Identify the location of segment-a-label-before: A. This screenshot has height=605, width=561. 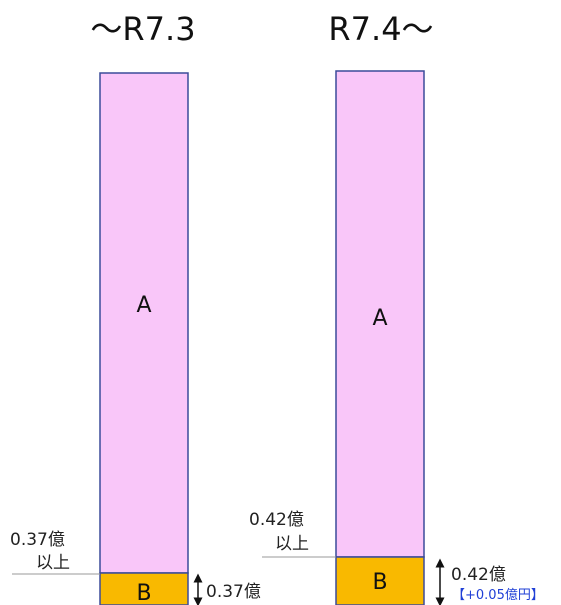
(143, 305).